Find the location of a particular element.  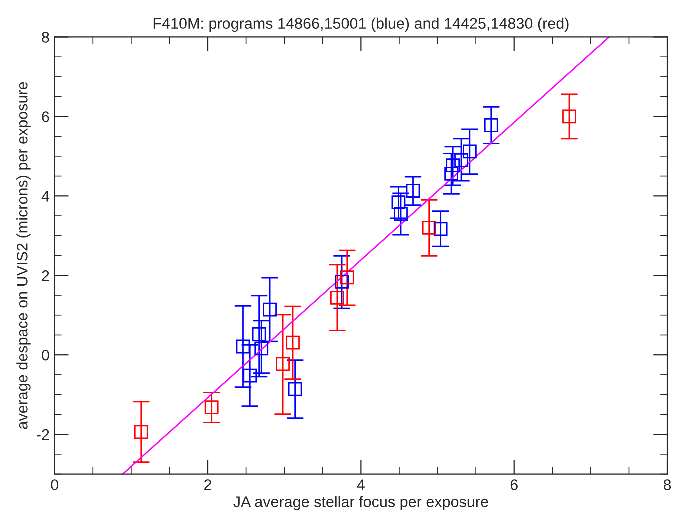

y-tick-label: 8 is located at coordinates (46, 37).